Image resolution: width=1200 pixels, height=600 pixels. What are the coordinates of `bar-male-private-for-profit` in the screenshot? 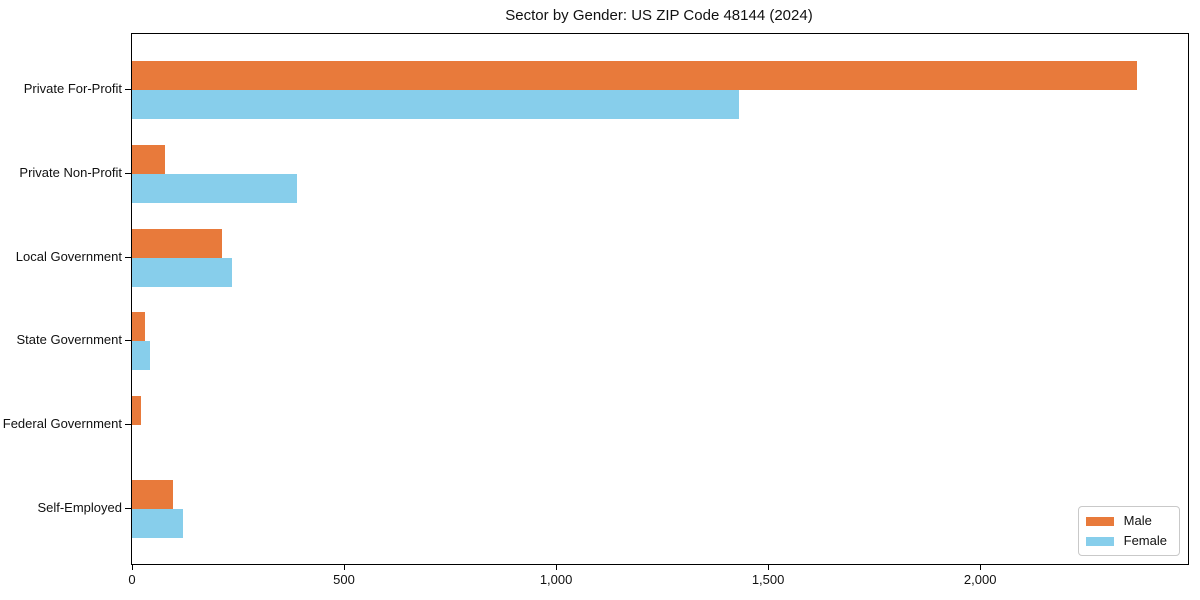 It's located at (635, 75).